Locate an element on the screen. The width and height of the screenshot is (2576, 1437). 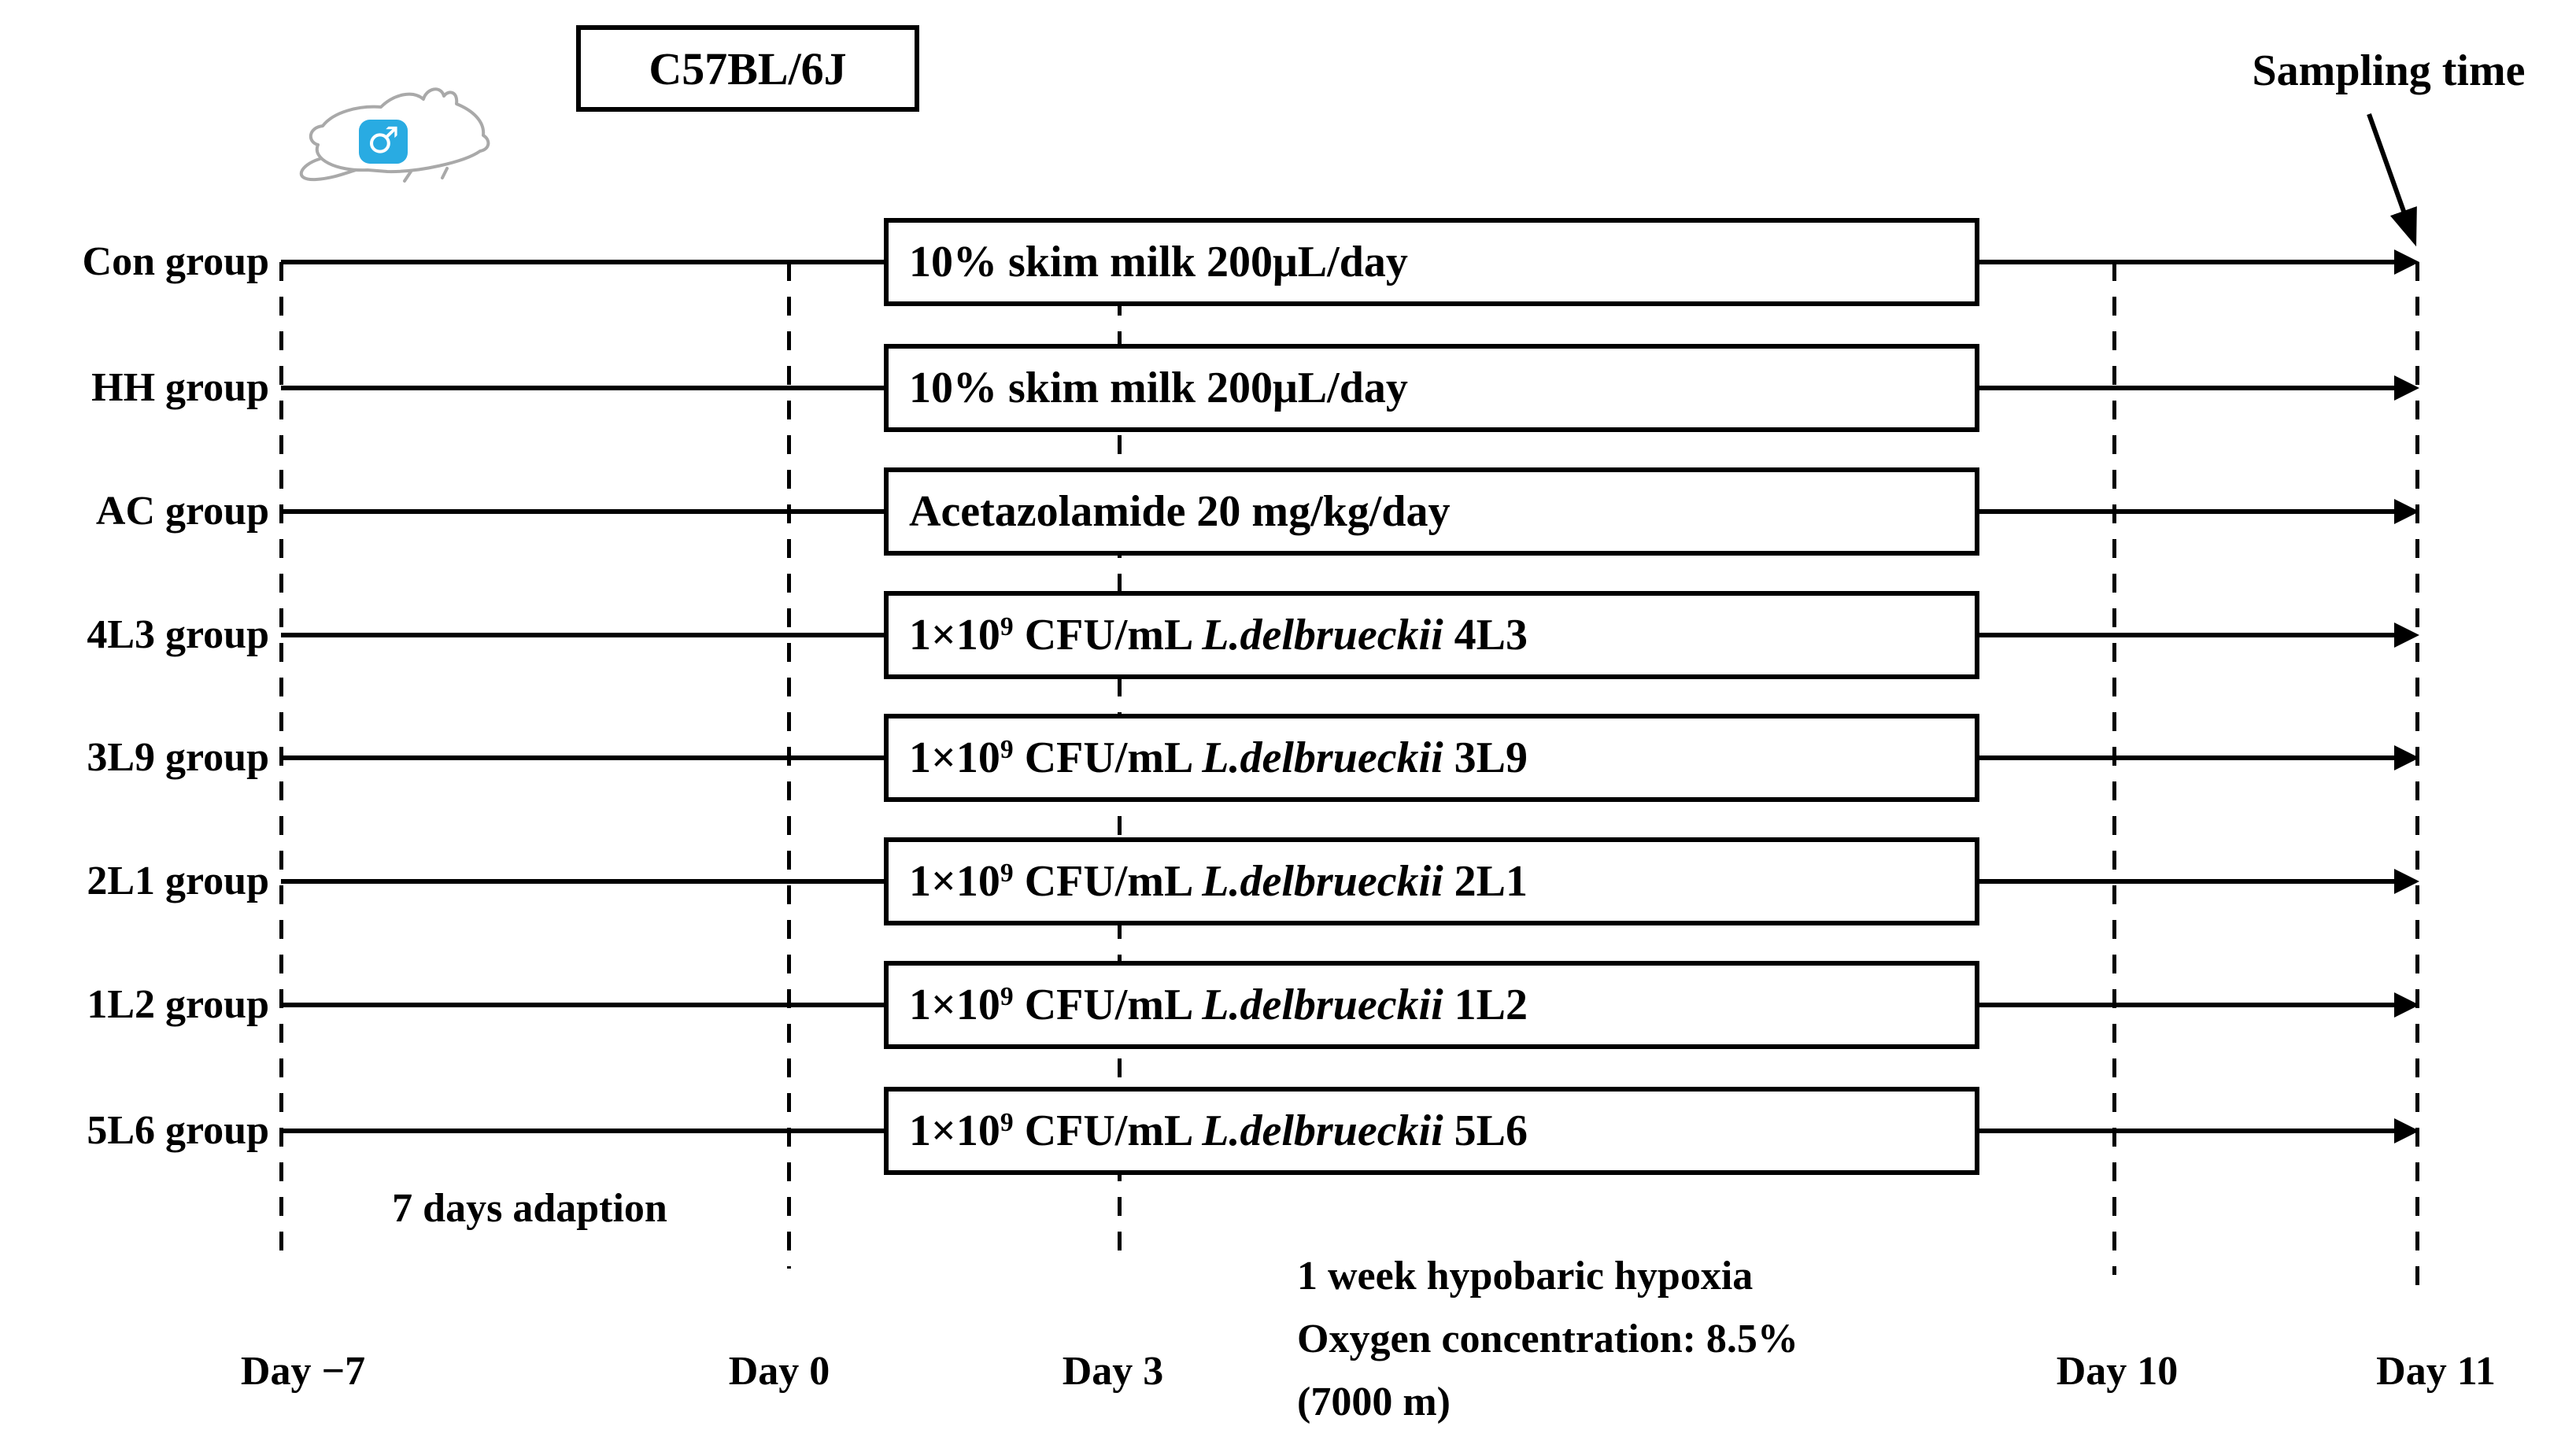
group-label: 4L3 group is located at coordinates (178, 634).